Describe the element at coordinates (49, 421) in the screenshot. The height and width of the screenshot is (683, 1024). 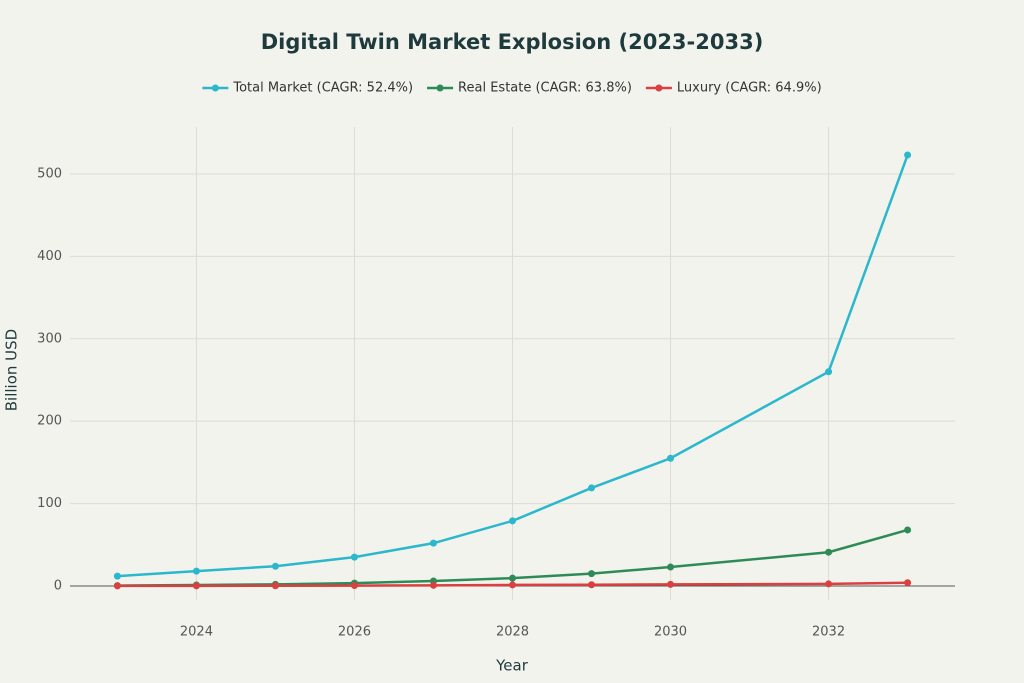
I see `y-tick-label: 200` at that location.